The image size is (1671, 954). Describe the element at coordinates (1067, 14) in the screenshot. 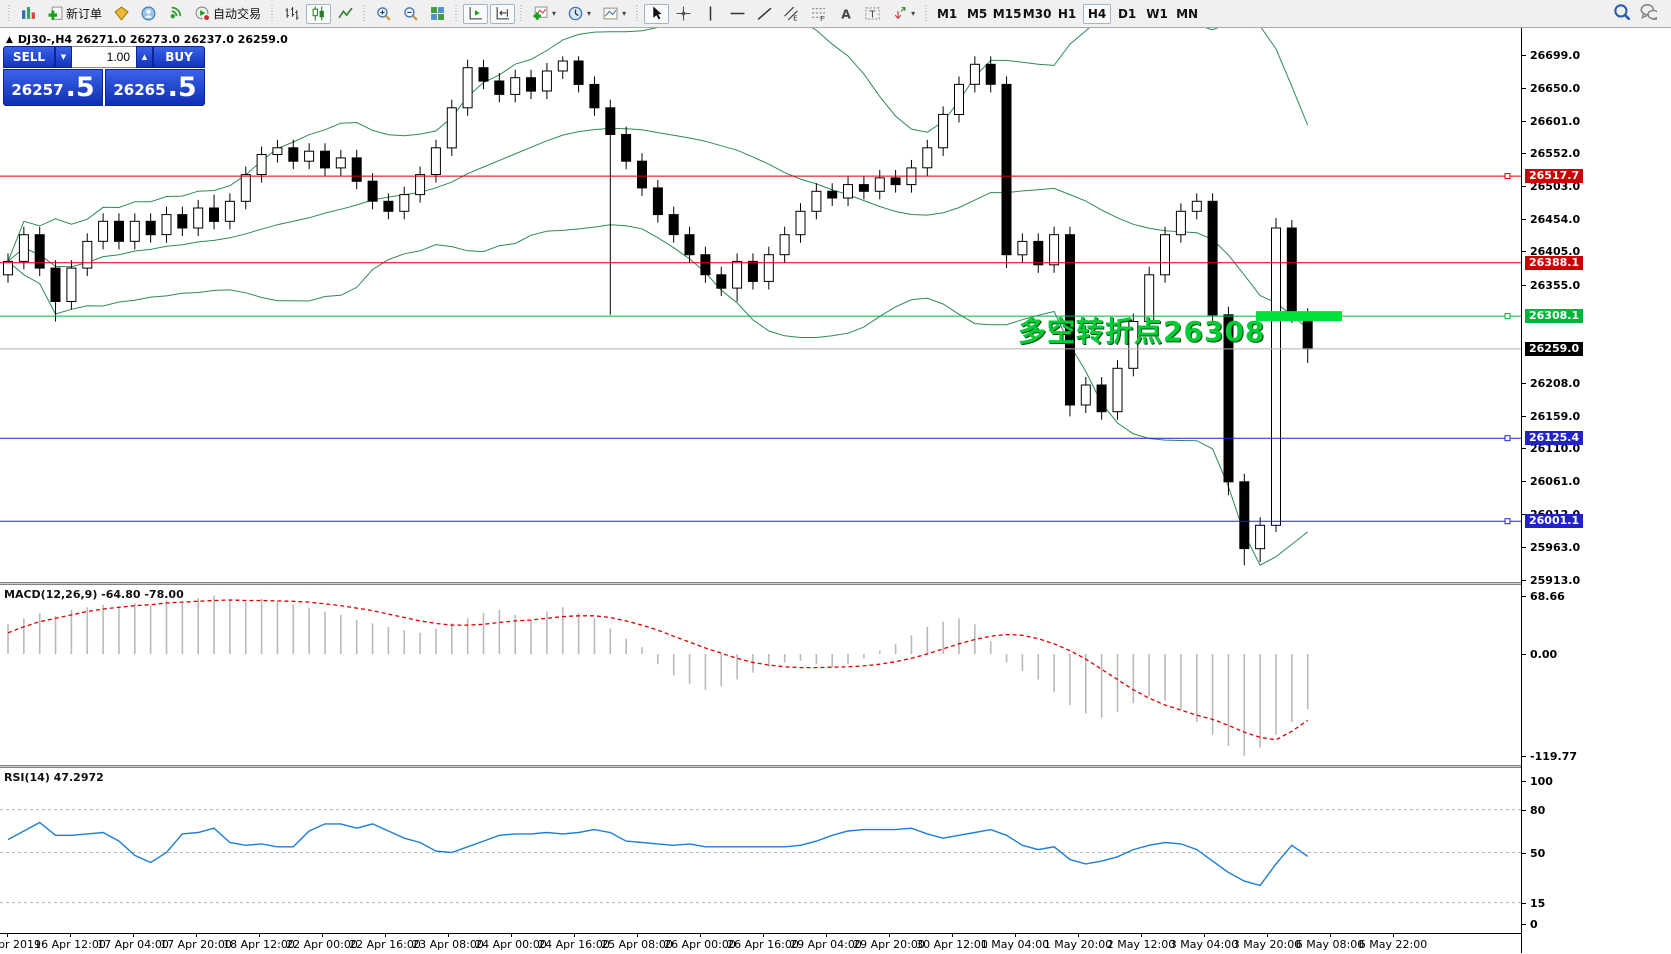

I see `tf-h1-button: H1` at that location.